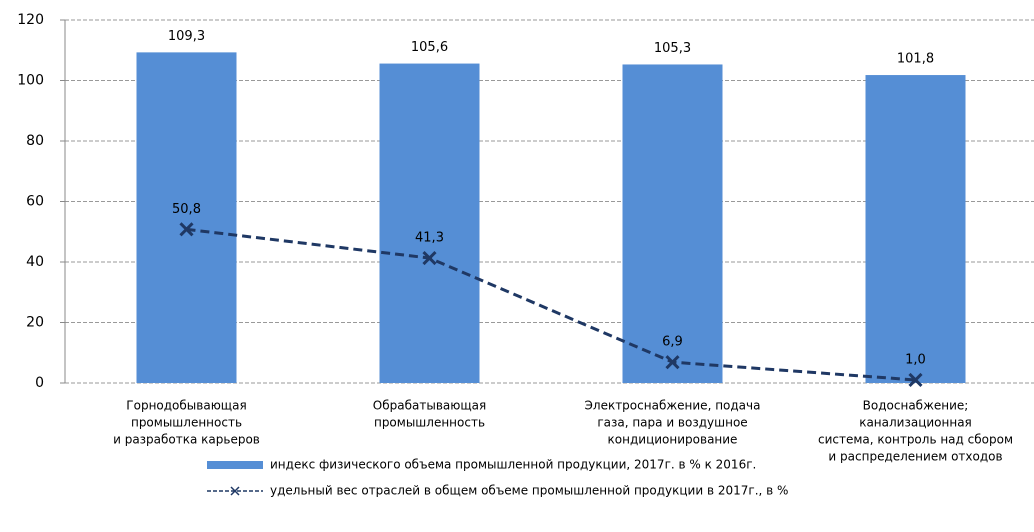 This screenshot has height=532, width=1034. What do you see at coordinates (429, 47) in the screenshot?
I see `data-label: 105,6` at bounding box center [429, 47].